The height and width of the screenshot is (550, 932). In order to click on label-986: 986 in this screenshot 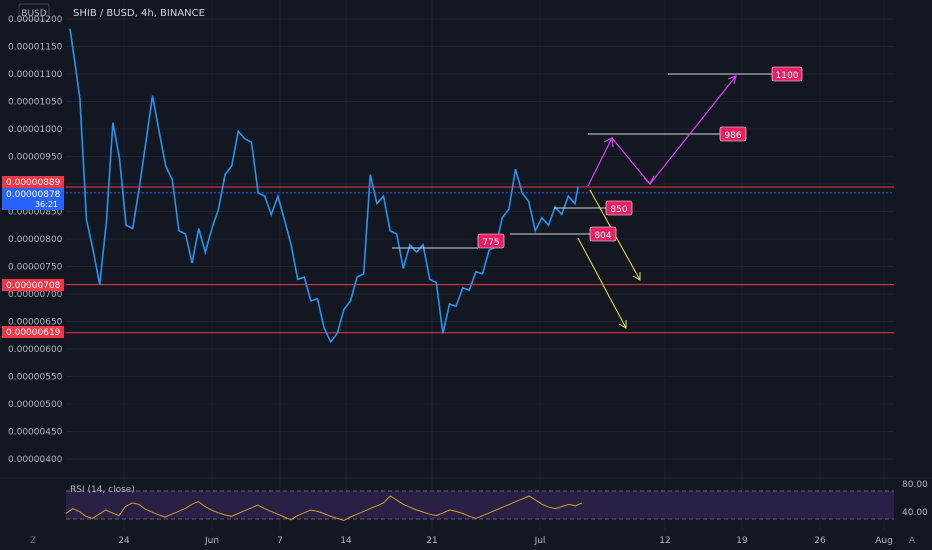, I will do `click(732, 136)`.